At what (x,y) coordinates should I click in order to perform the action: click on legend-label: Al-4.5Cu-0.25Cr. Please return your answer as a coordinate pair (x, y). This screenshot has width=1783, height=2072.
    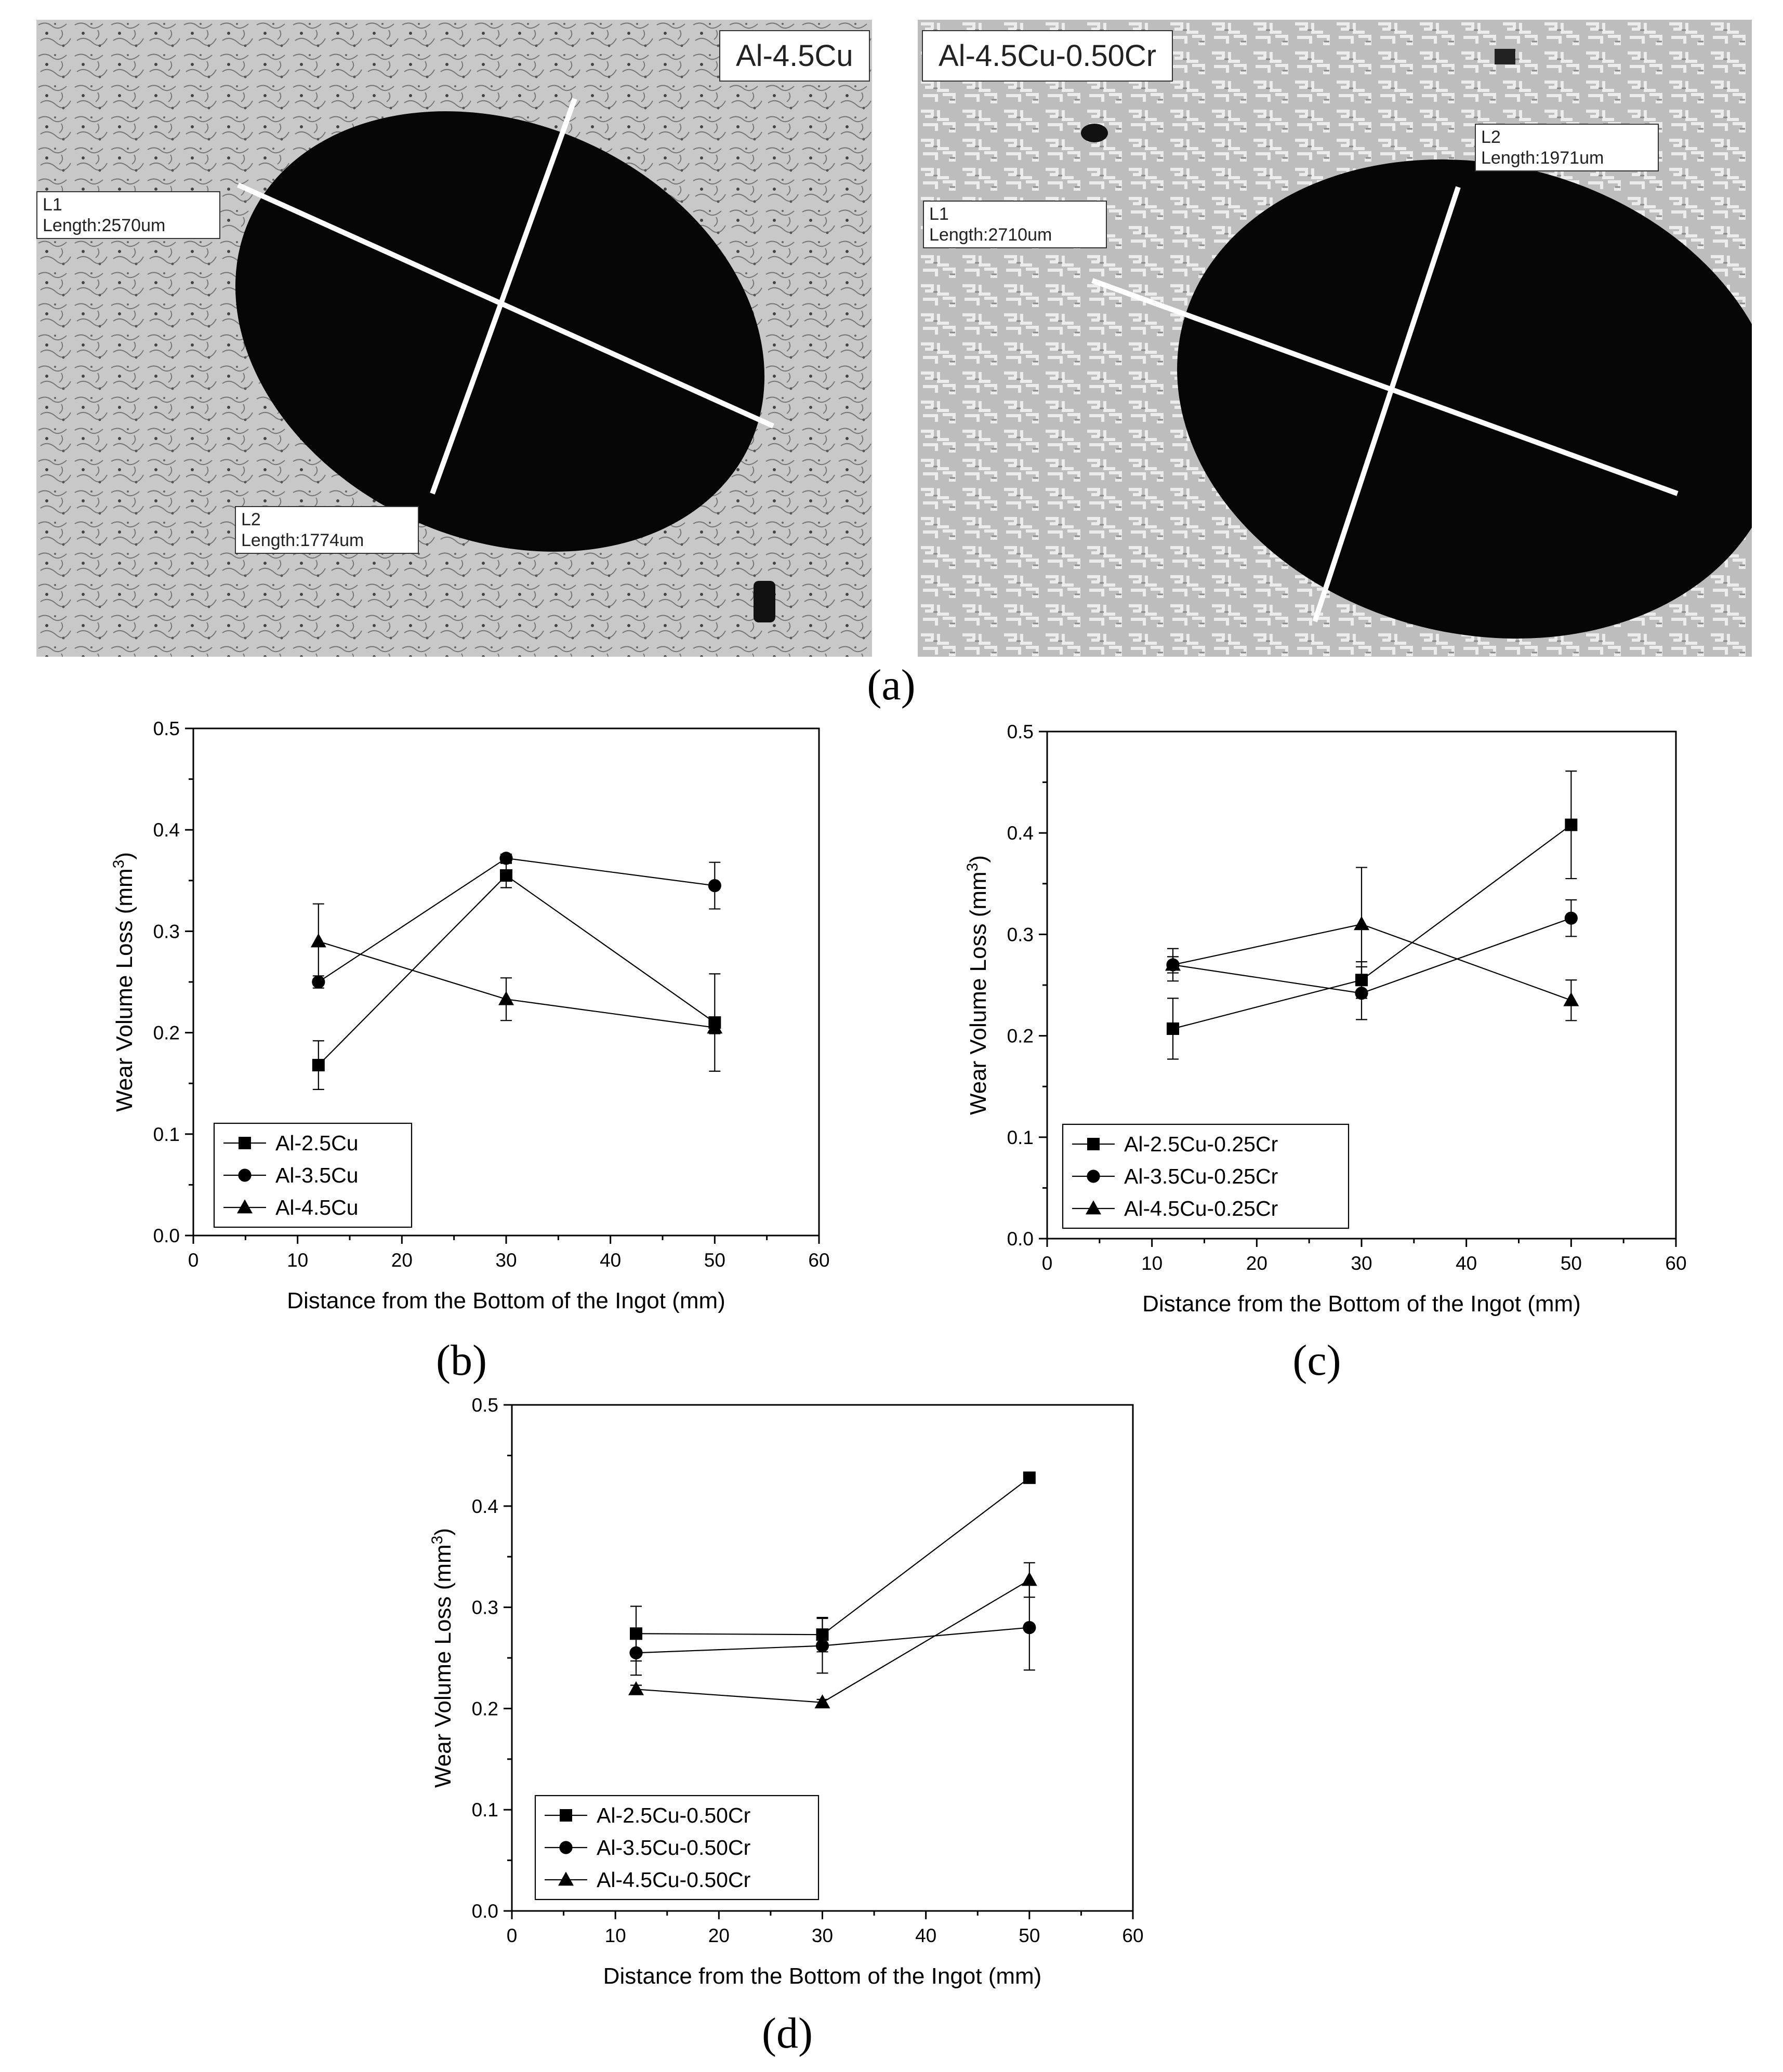
    Looking at the image, I should click on (1201, 1209).